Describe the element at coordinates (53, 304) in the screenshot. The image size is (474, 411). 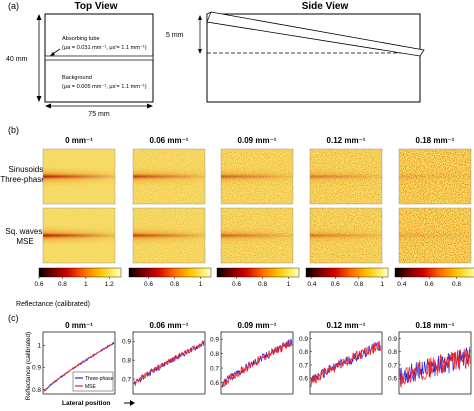
I see `colorbar-label: Reflectance (calibrated)` at that location.